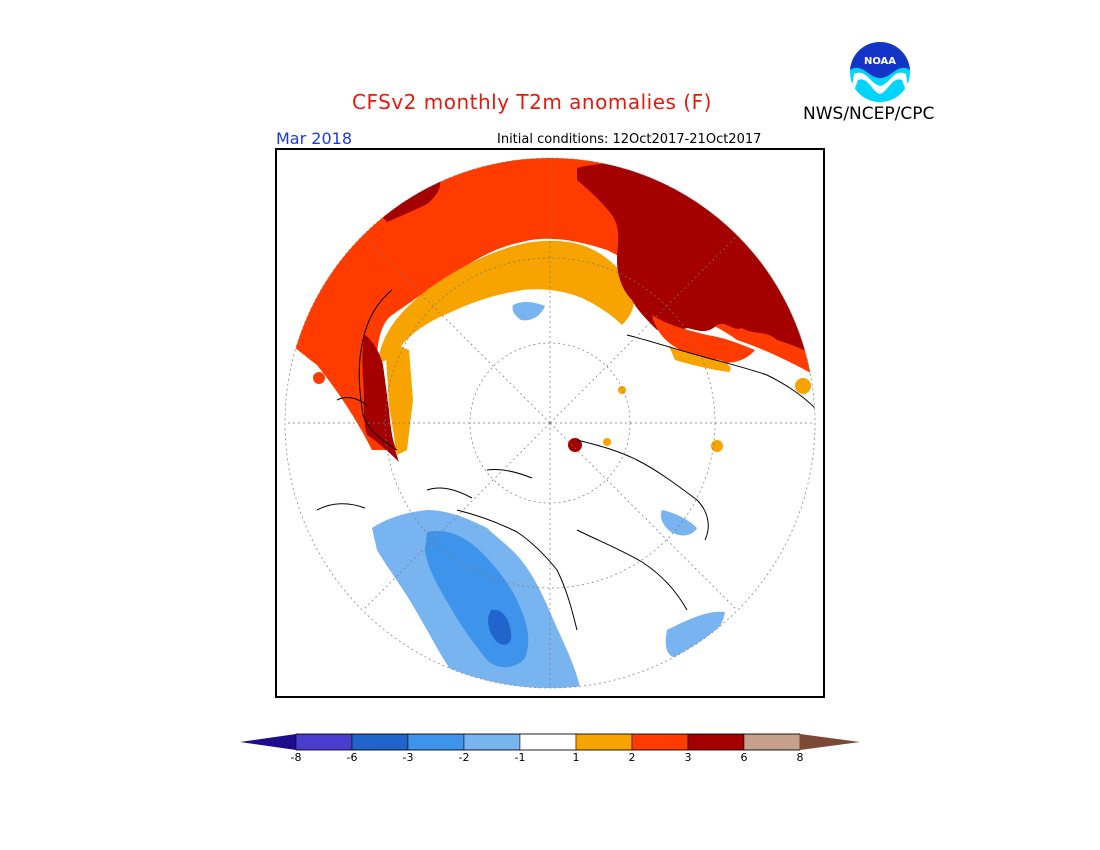  What do you see at coordinates (352, 757) in the screenshot?
I see `colorbar-label: -6` at bounding box center [352, 757].